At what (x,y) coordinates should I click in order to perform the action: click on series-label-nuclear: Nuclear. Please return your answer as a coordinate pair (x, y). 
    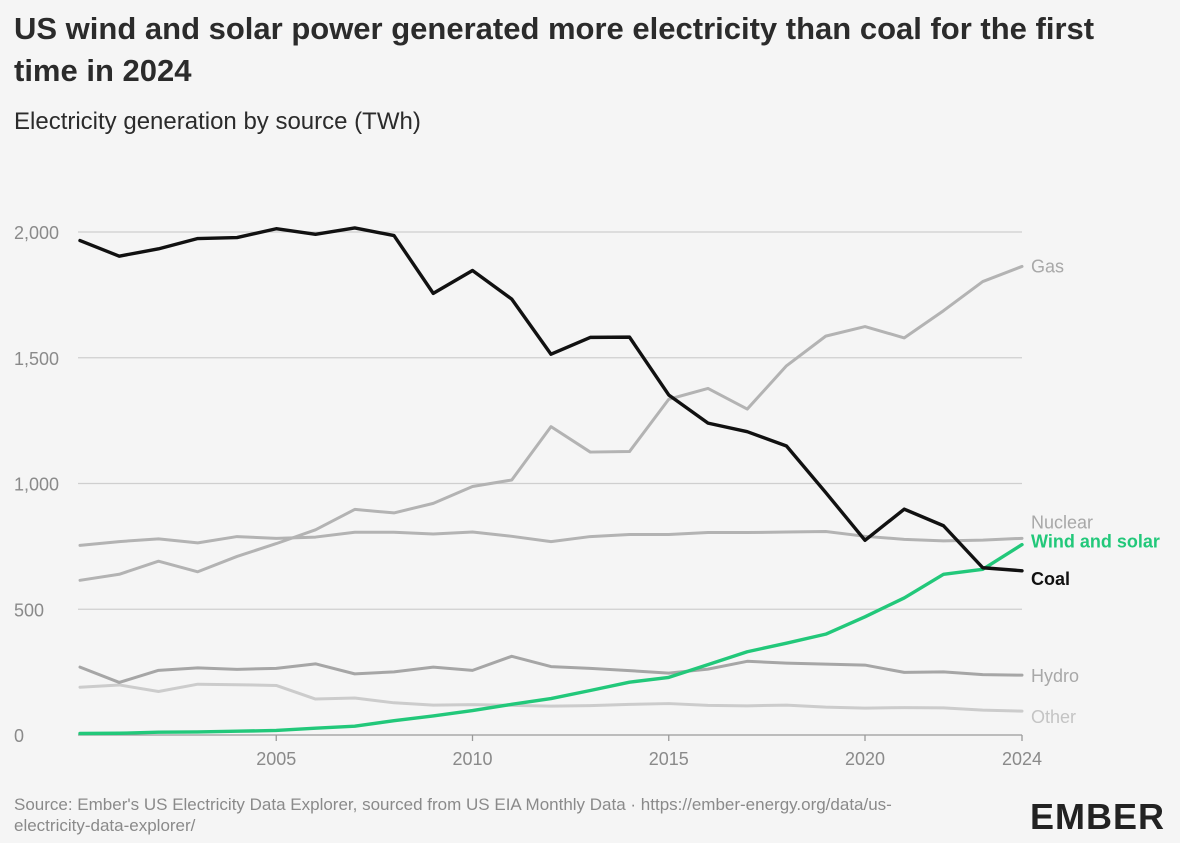
    Looking at the image, I should click on (1062, 522).